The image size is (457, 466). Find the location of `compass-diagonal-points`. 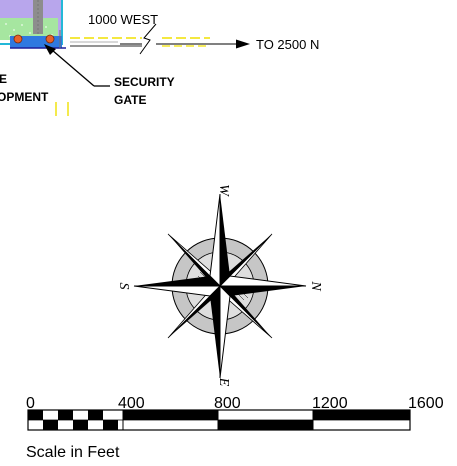

compass-diagonal-points is located at coordinates (220, 286).